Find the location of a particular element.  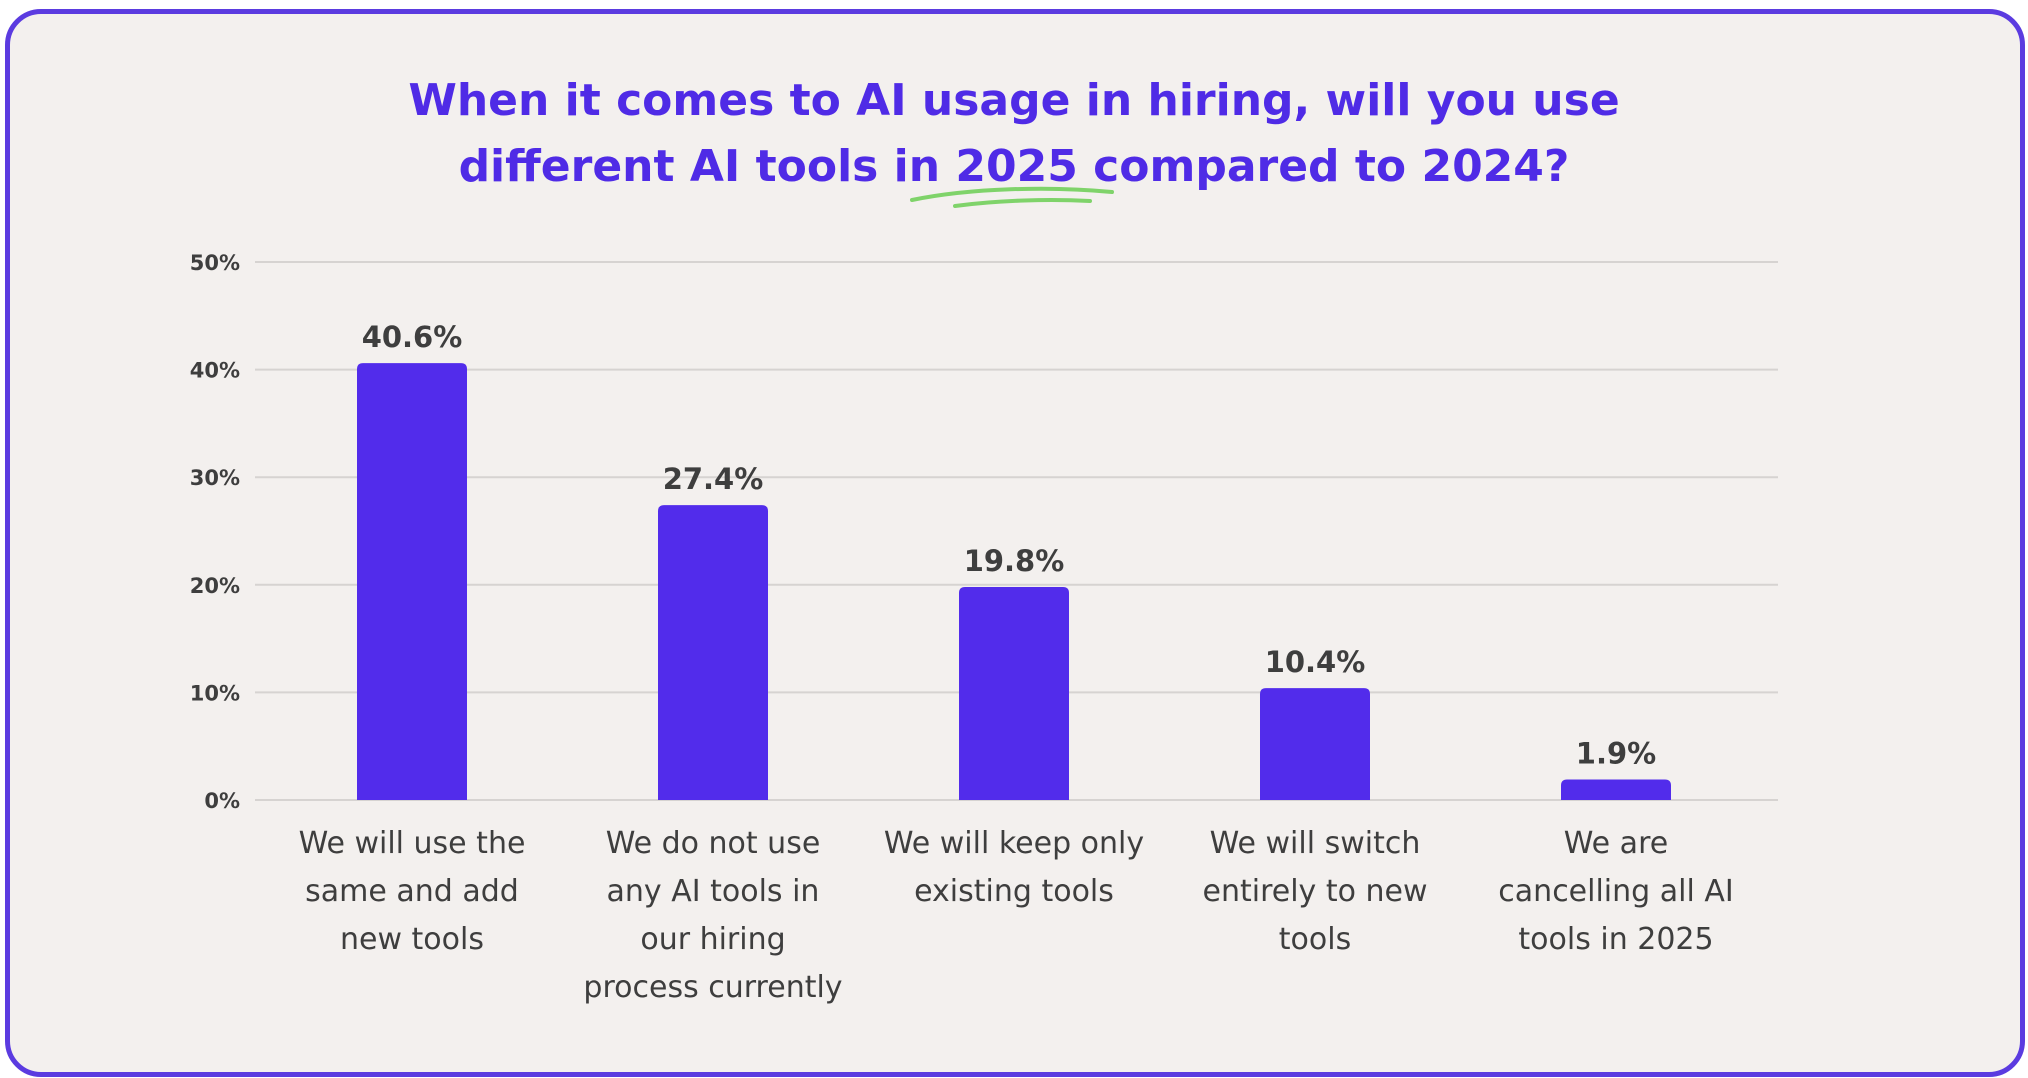

category-label-line: tools is located at coordinates (1315, 939).